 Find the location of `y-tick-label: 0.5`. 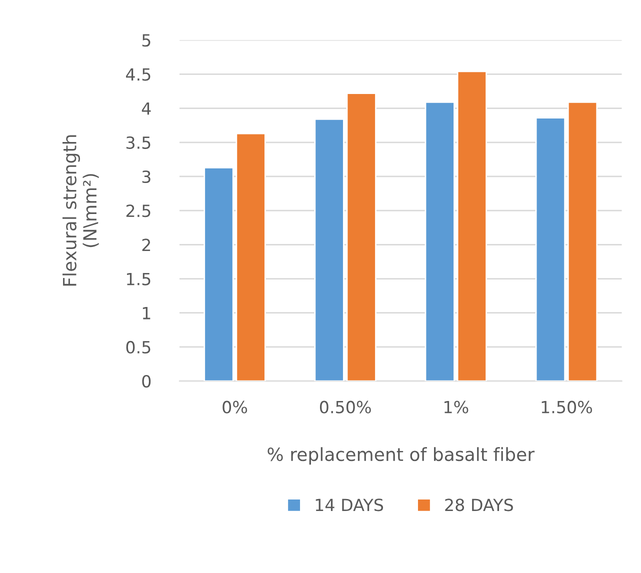

y-tick-label: 0.5 is located at coordinates (138, 347).